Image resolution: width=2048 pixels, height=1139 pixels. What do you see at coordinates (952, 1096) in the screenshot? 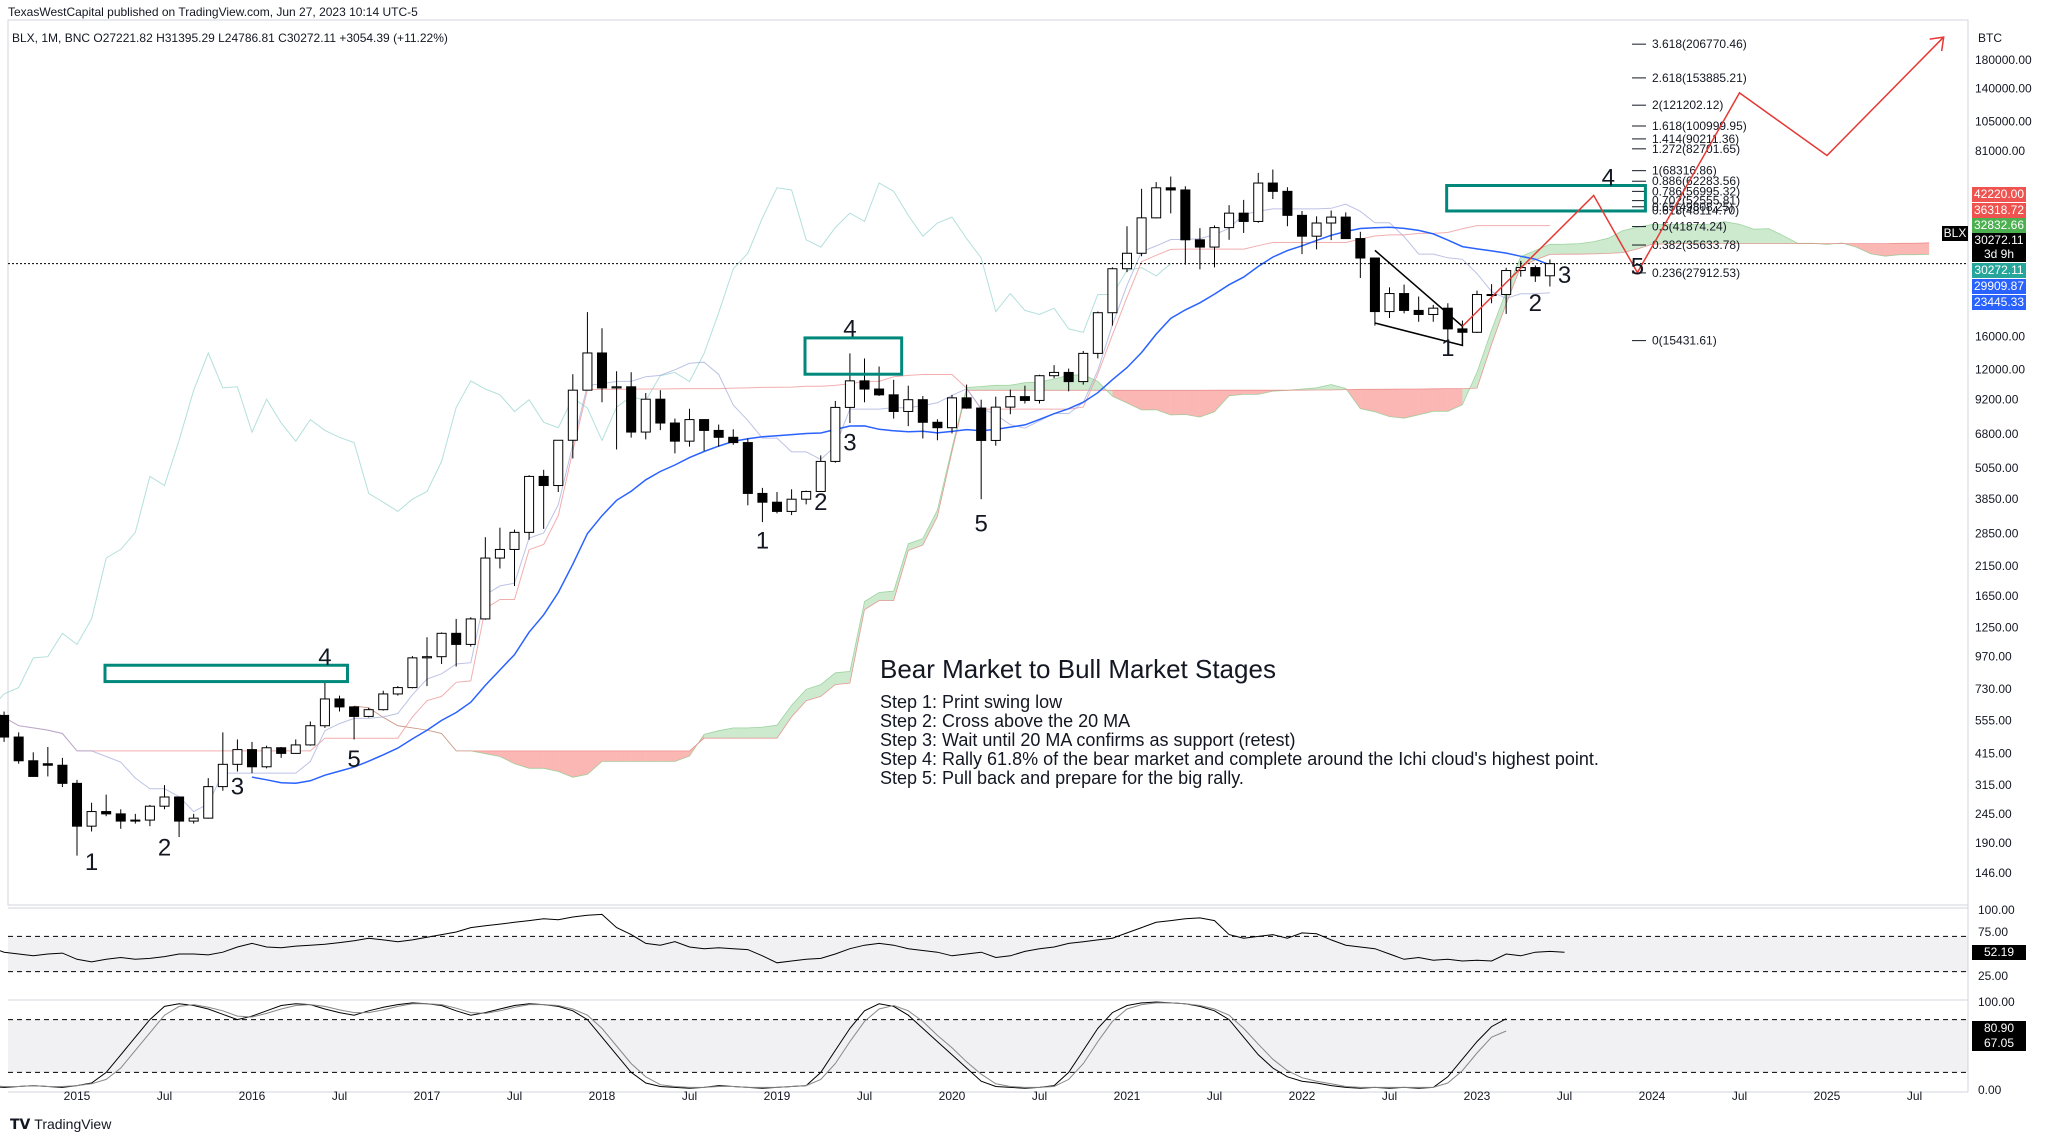
I see `time-tick: 2020` at bounding box center [952, 1096].